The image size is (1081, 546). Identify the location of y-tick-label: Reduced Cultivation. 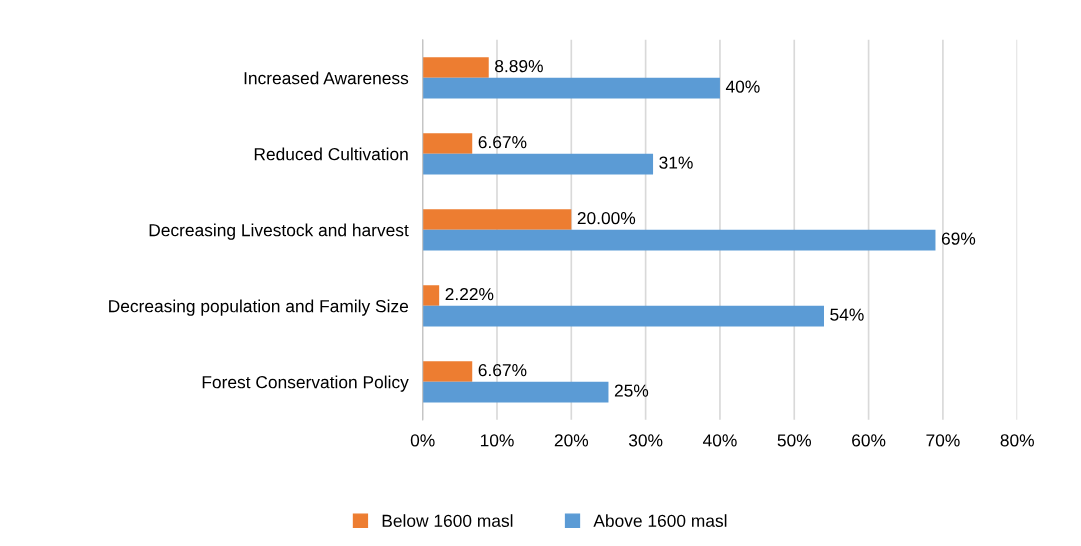
(331, 154).